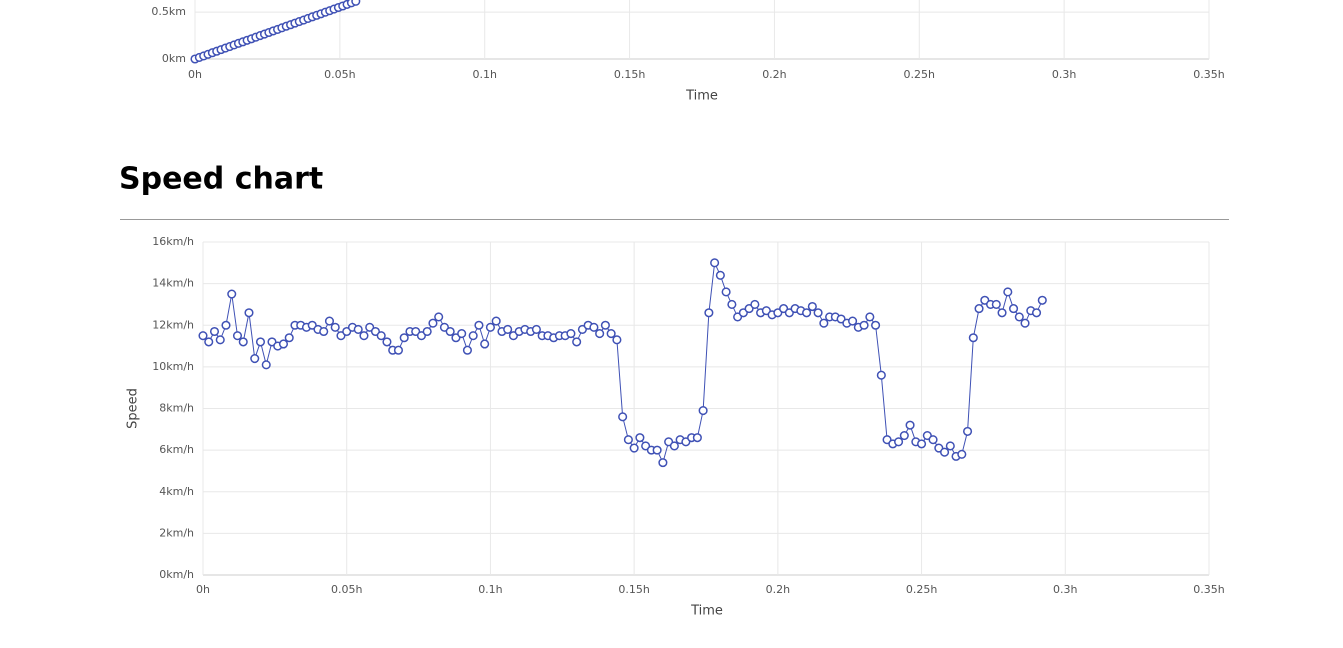  I want to click on y-tick-label: 14km/h, so click(173, 283).